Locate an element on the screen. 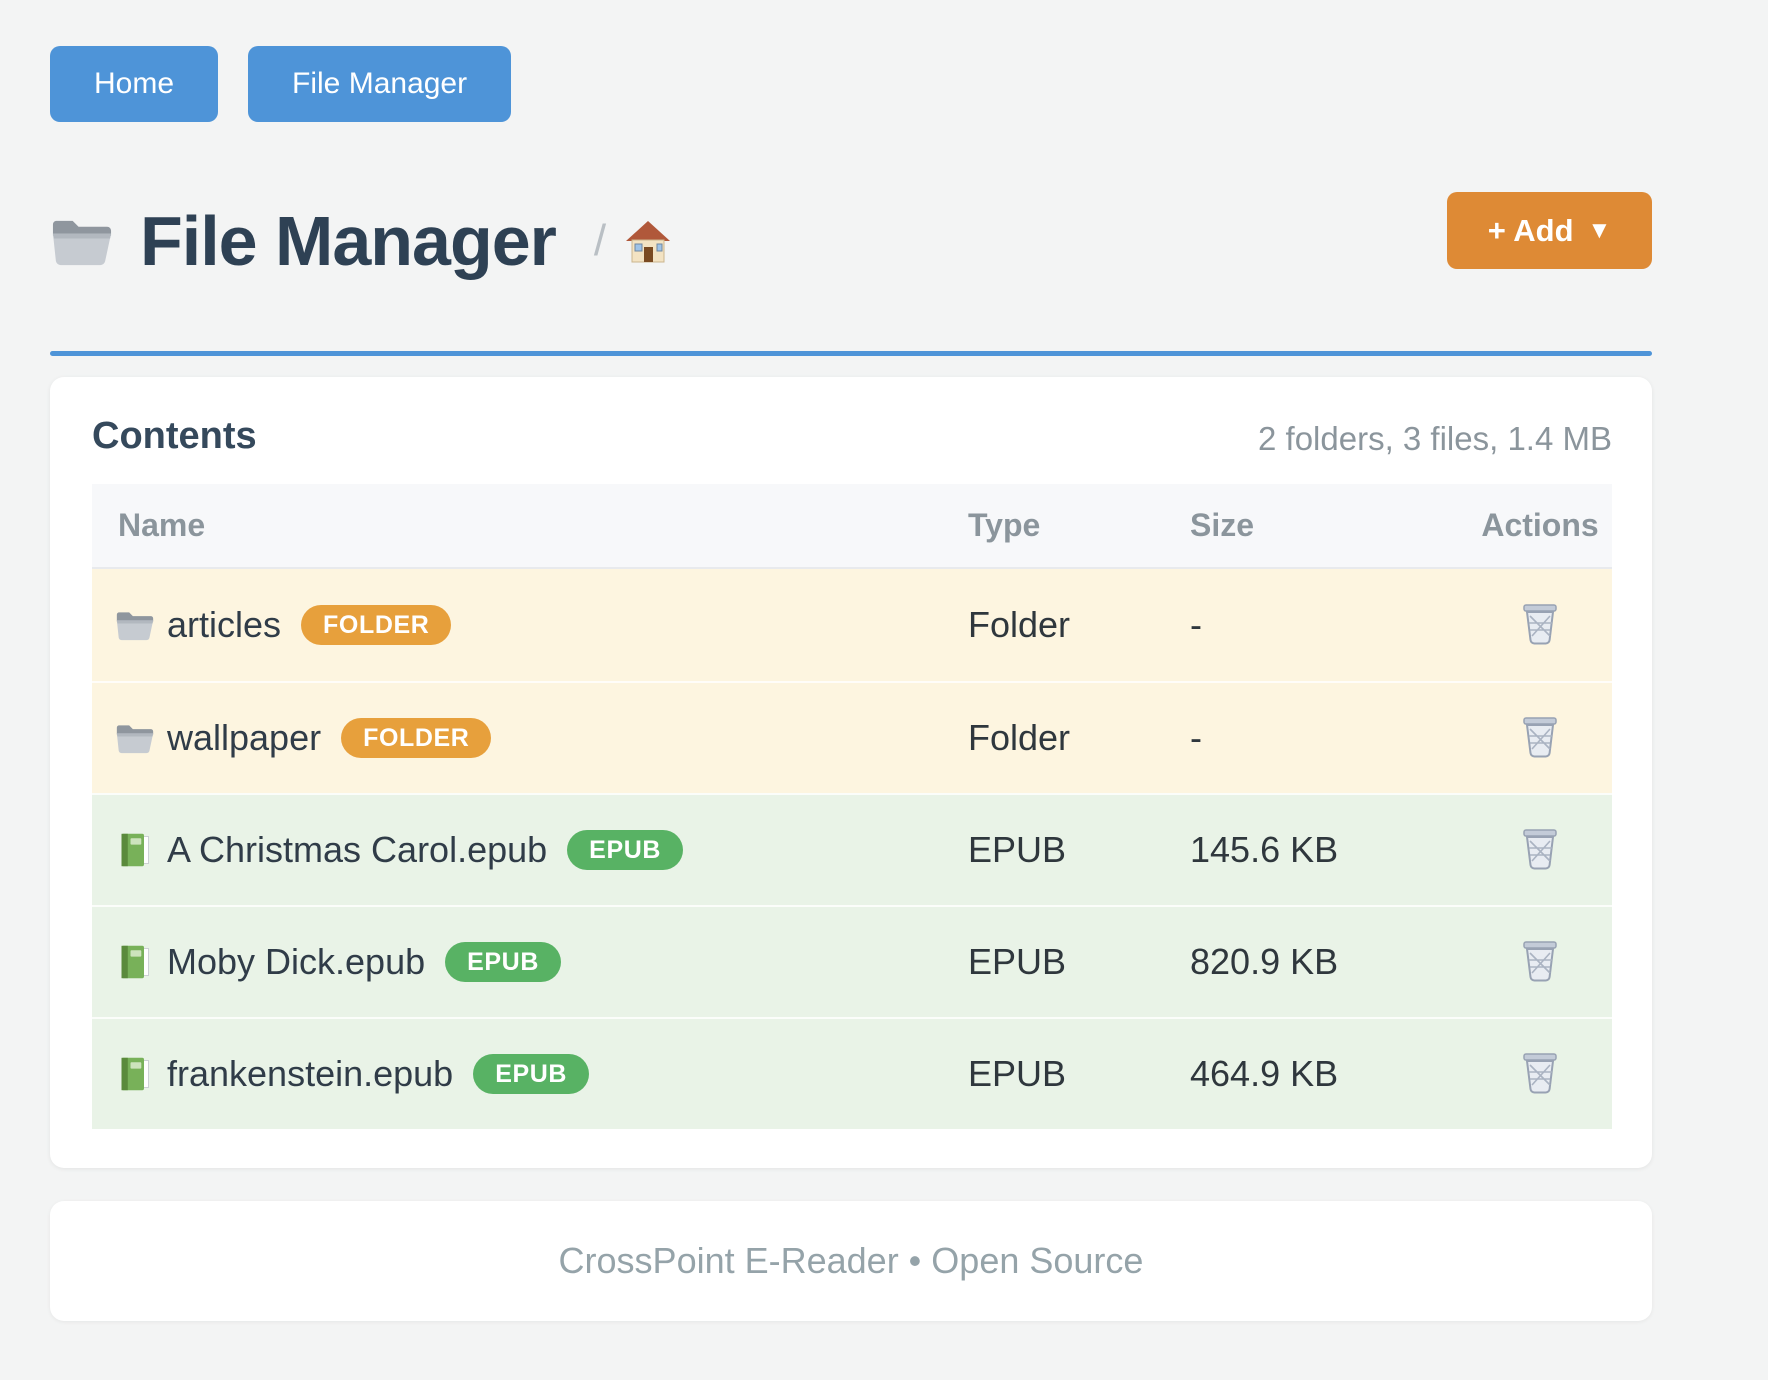 The width and height of the screenshot is (1768, 1380). home-icon is located at coordinates (648, 241).